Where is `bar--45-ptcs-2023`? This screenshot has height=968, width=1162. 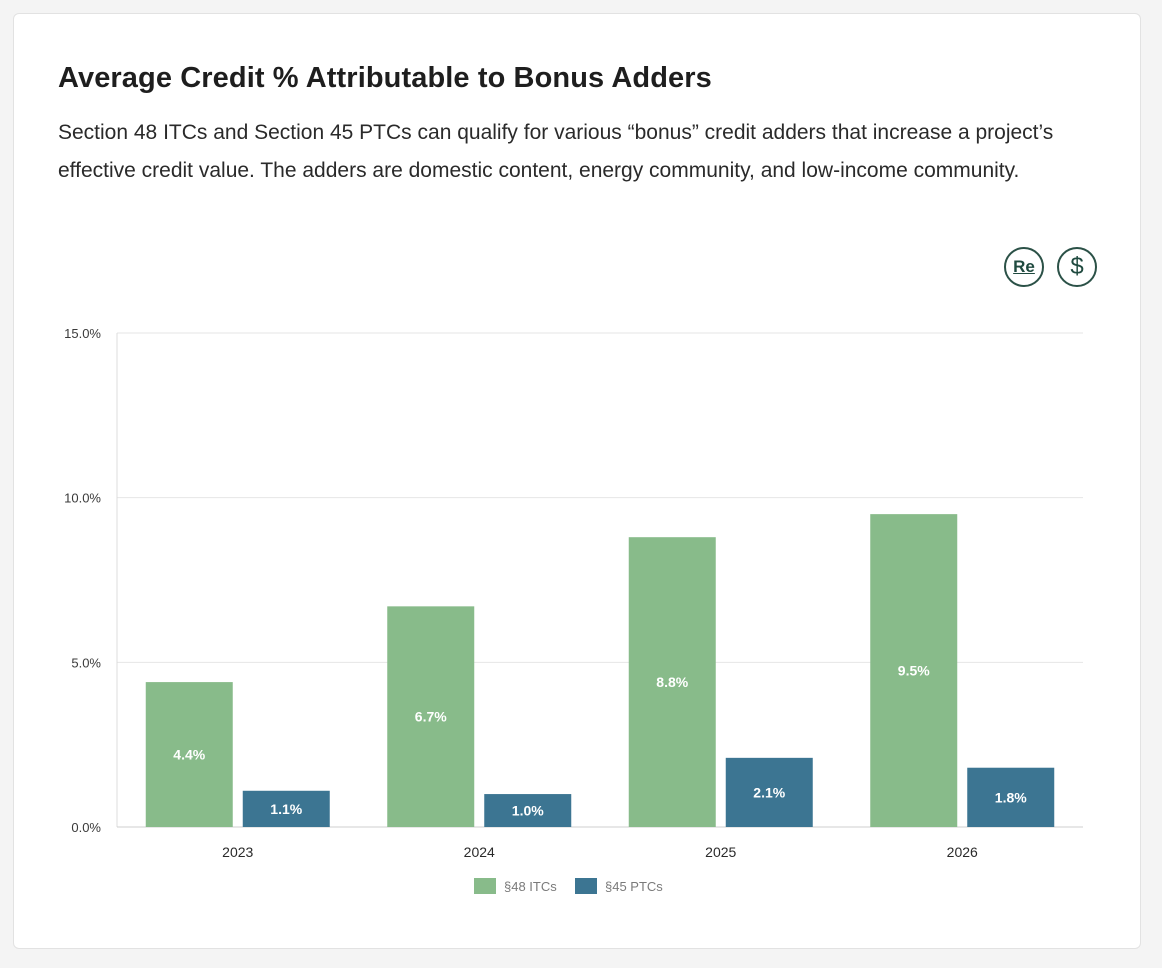 bar--45-ptcs-2023 is located at coordinates (286, 808).